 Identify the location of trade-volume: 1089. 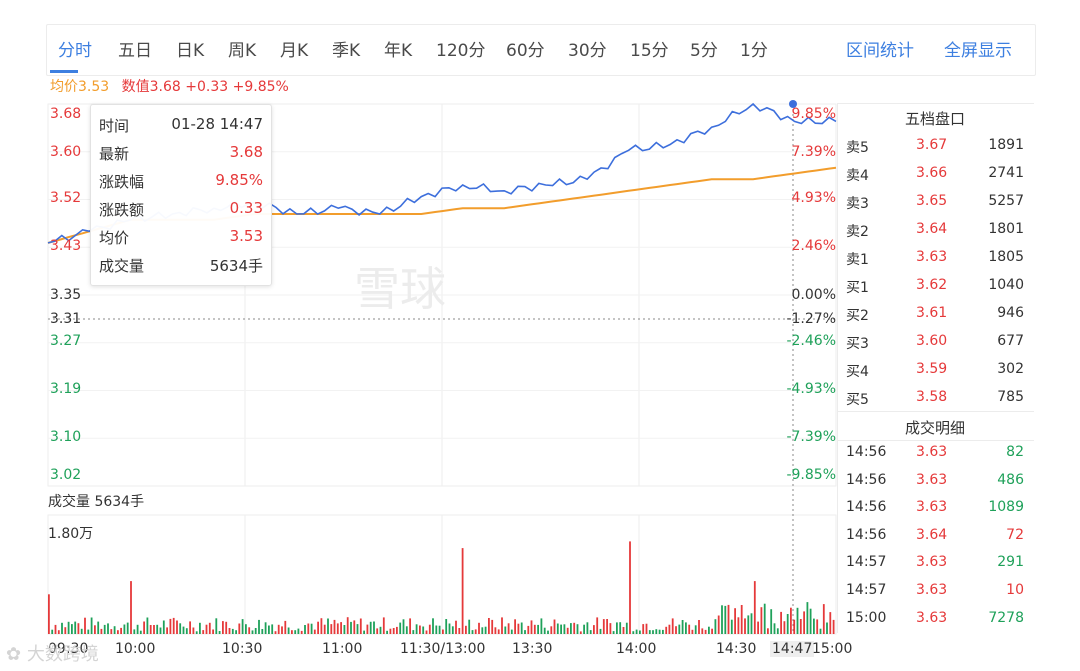
(1006, 507).